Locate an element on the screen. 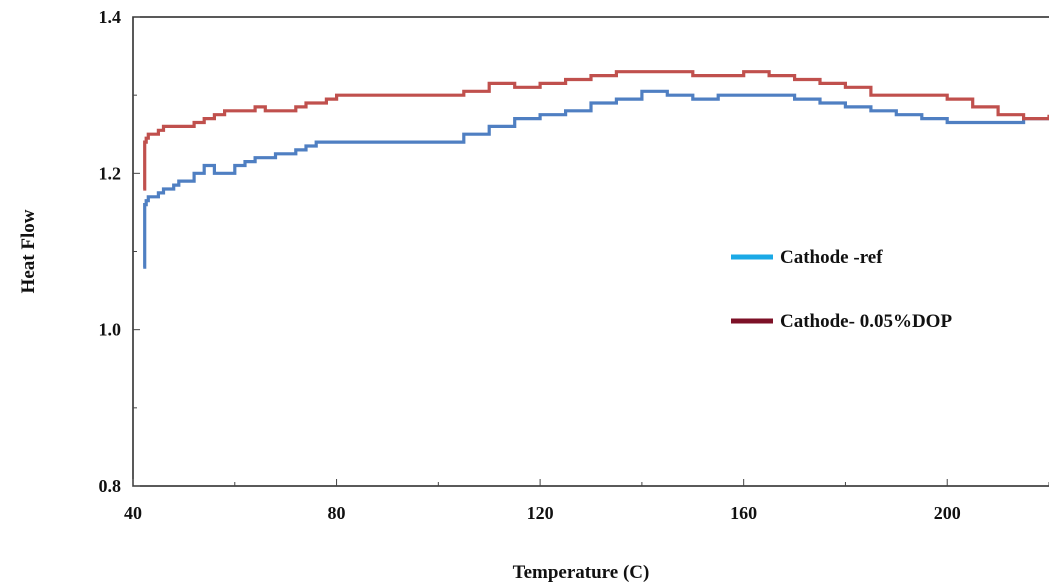  x-tick-label: 80 is located at coordinates (337, 513).